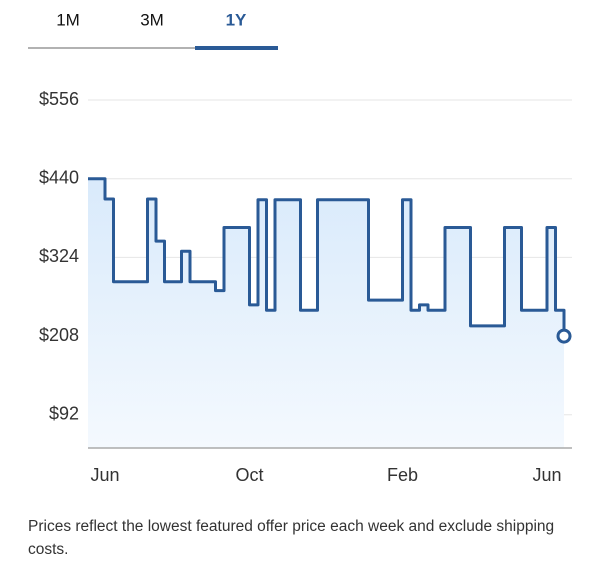  Describe the element at coordinates (64, 414) in the screenshot. I see `y-tick-label: $92` at that location.